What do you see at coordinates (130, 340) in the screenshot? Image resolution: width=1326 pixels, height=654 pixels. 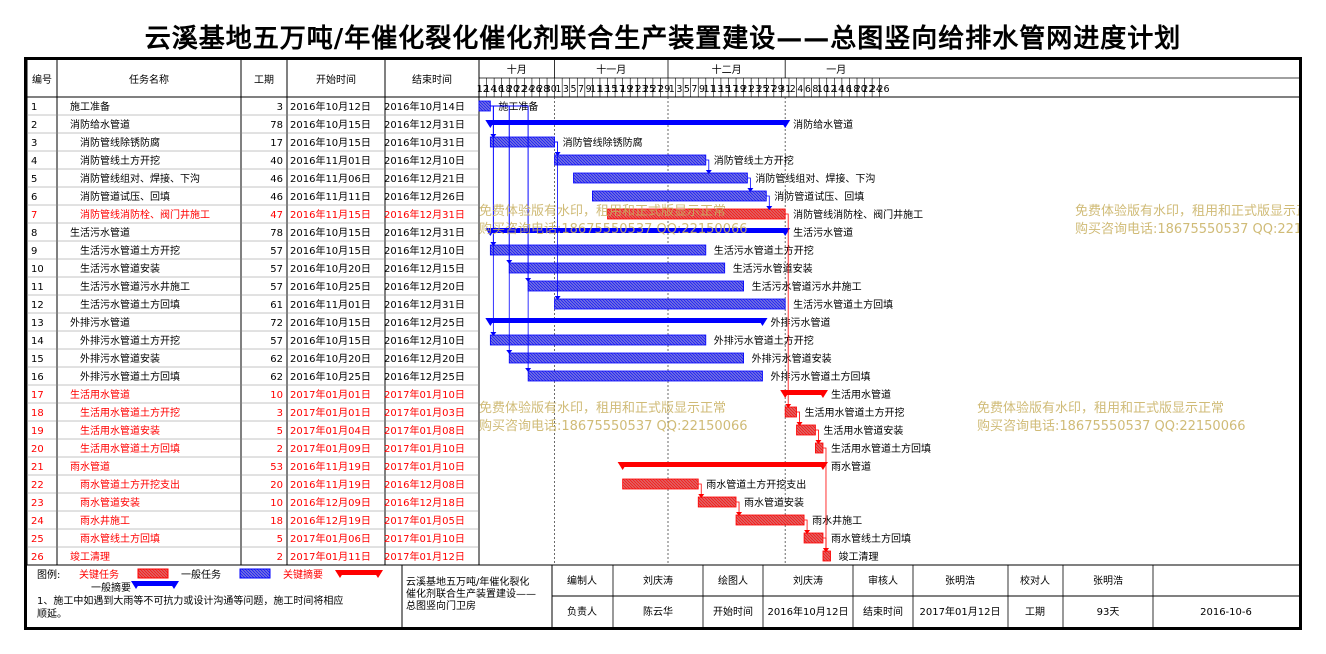 I see `task-name: 外排污水管道土方开挖` at bounding box center [130, 340].